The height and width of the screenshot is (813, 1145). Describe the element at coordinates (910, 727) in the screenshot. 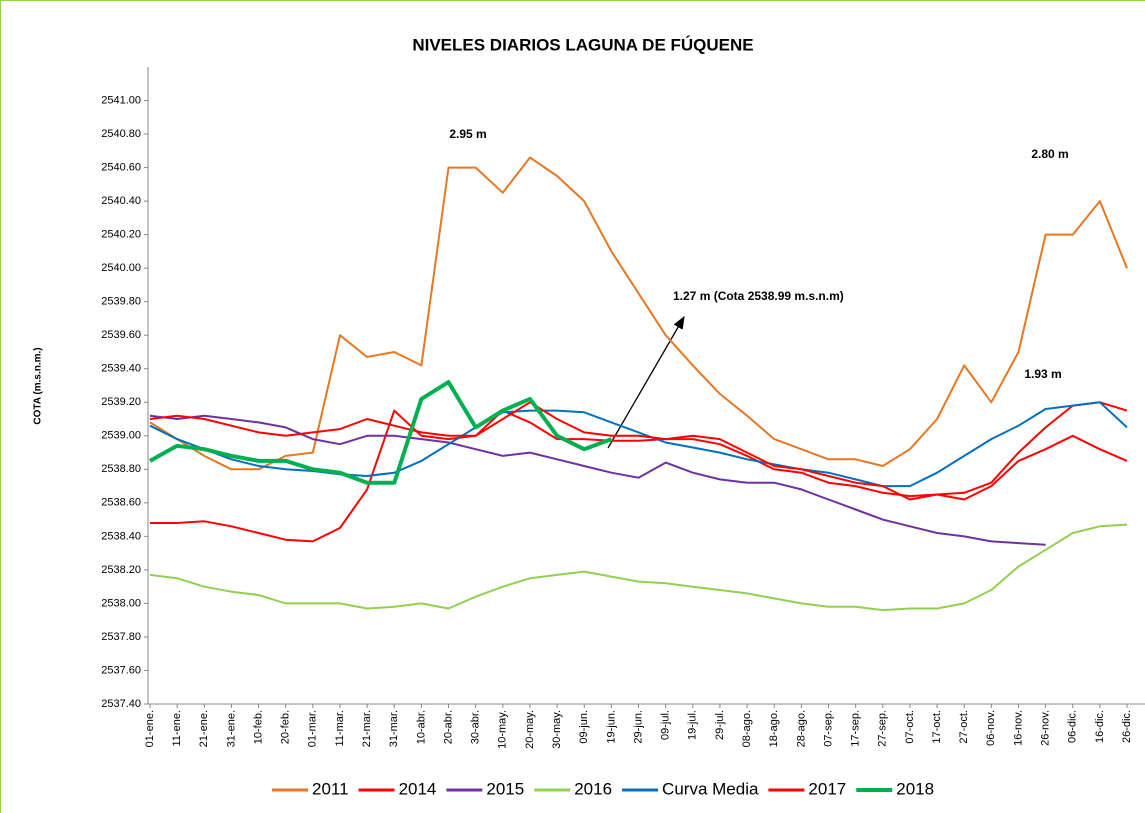

I see `x-tick-label: 07-oct.` at that location.